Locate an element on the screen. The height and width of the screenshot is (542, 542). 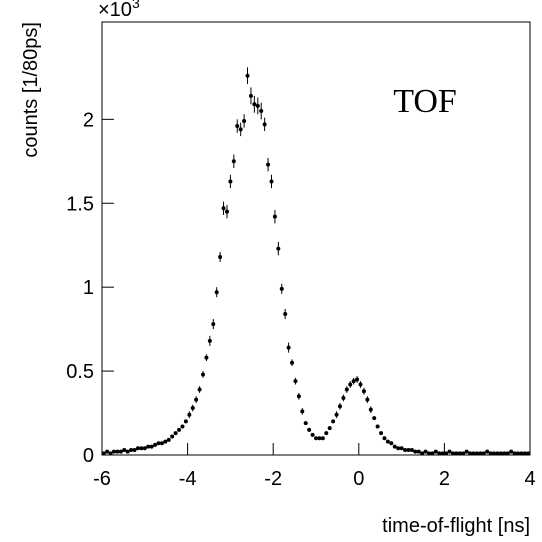
y-axis-label: counts [1/80ps] is located at coordinates (31, 90).